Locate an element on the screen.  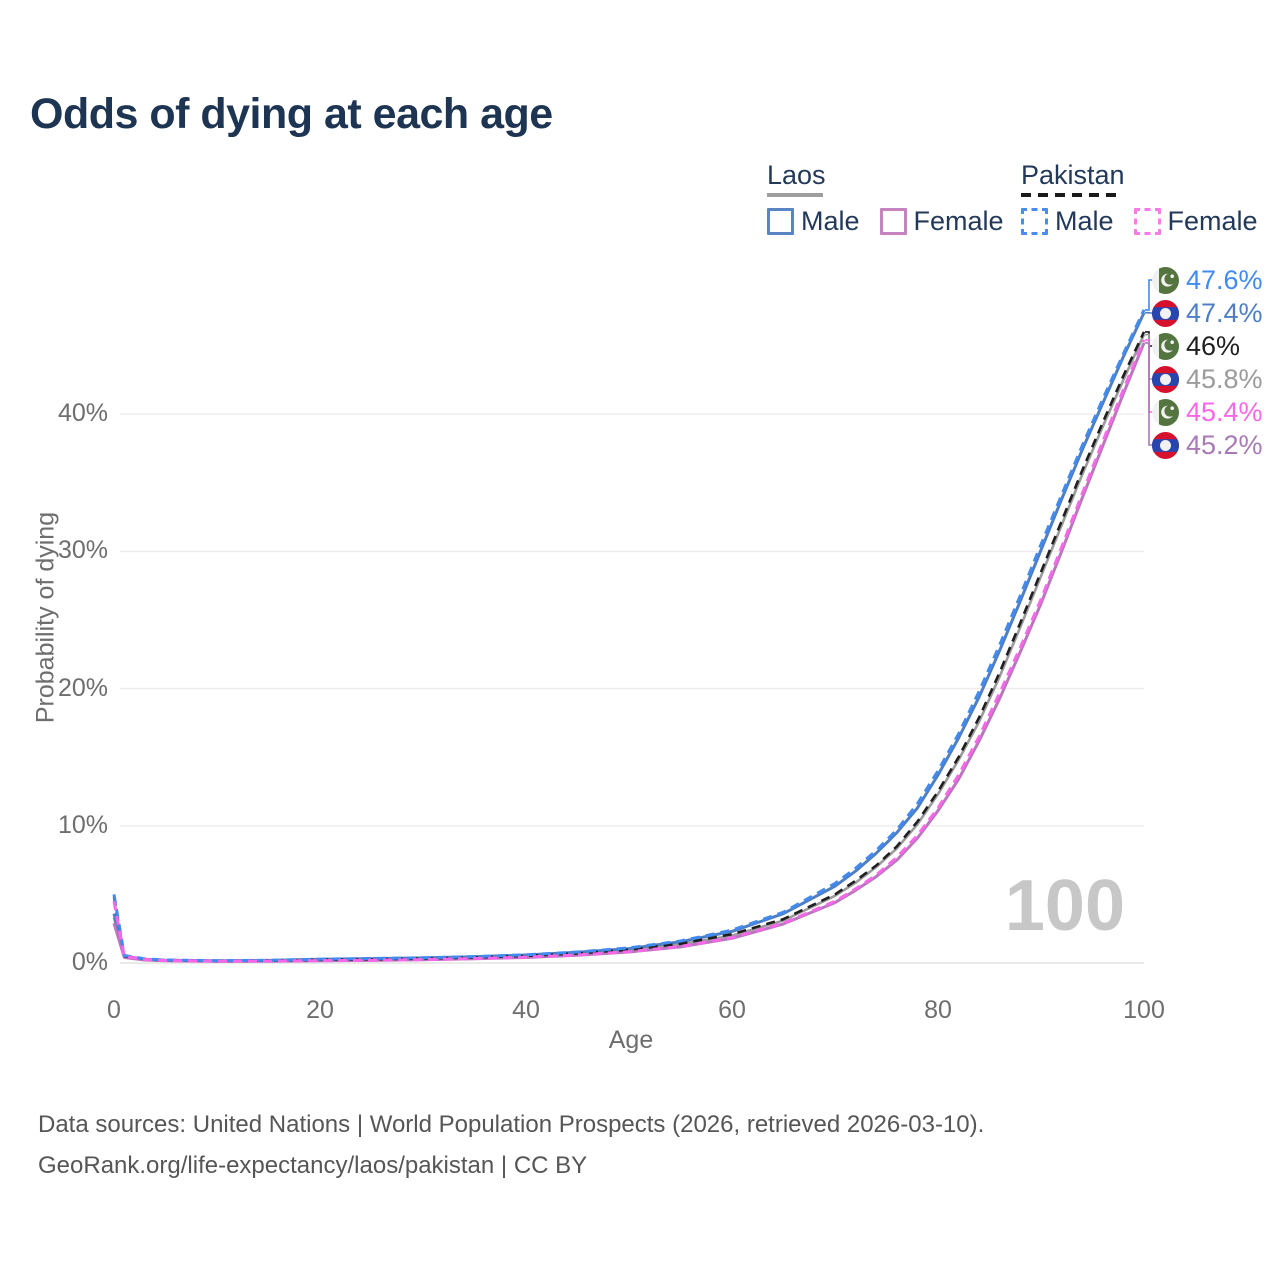
legend-items-laos: Male Female is located at coordinates (885, 221).